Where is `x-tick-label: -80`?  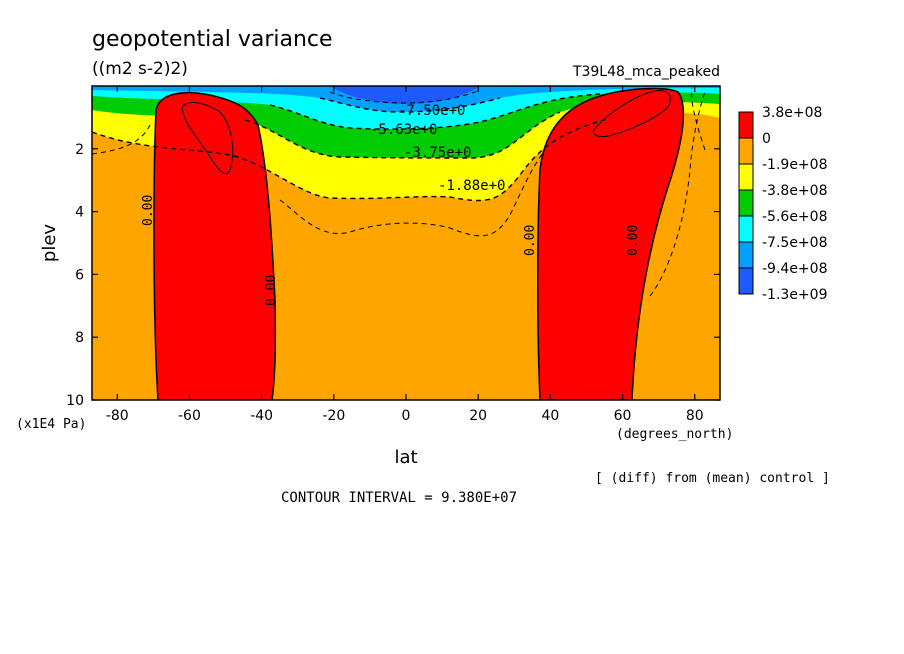
x-tick-label: -80 is located at coordinates (117, 416).